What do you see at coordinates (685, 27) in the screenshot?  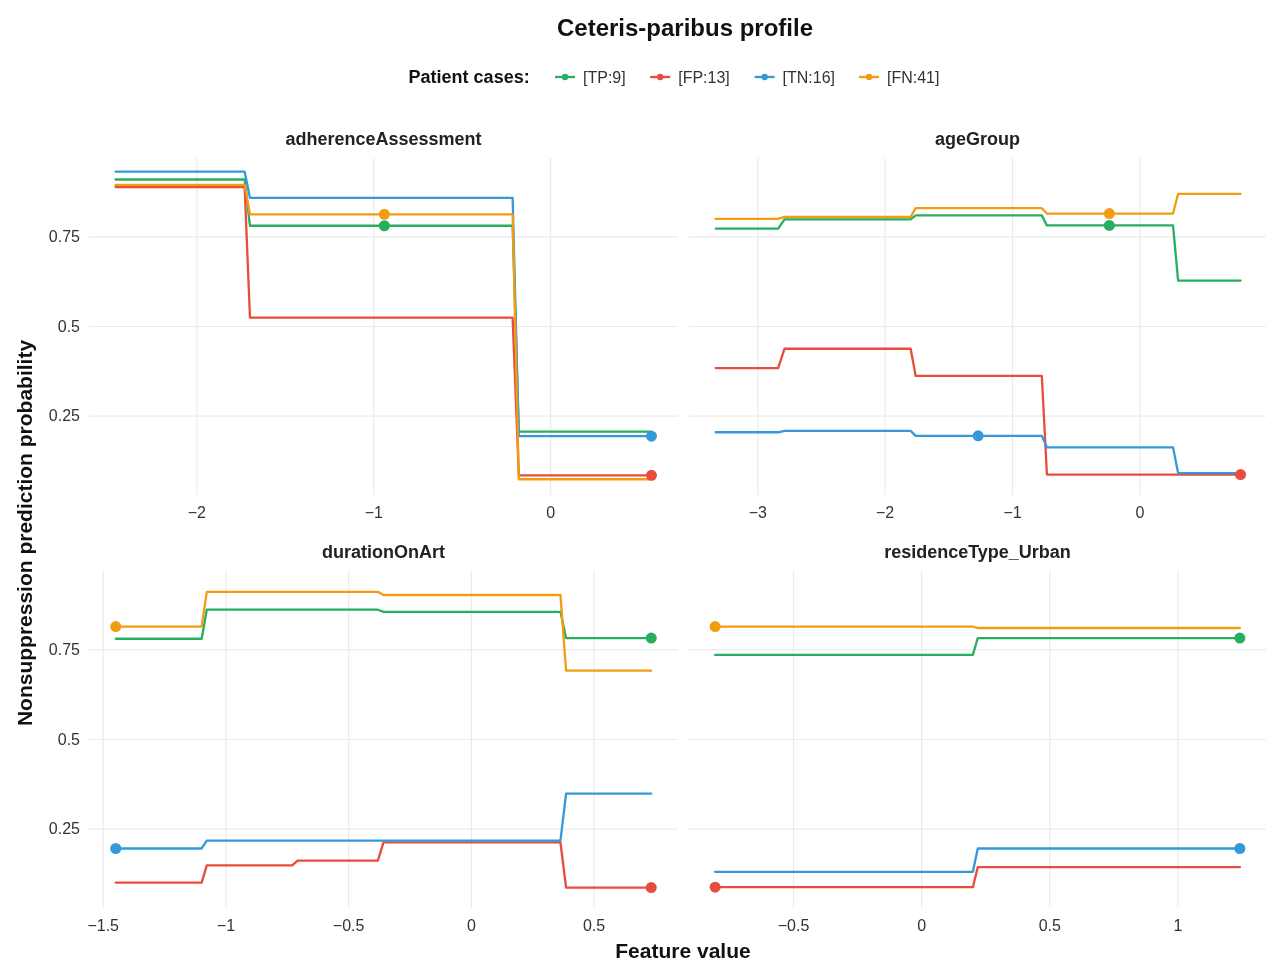 I see `chart-title: Ceteris-paribus profile` at bounding box center [685, 27].